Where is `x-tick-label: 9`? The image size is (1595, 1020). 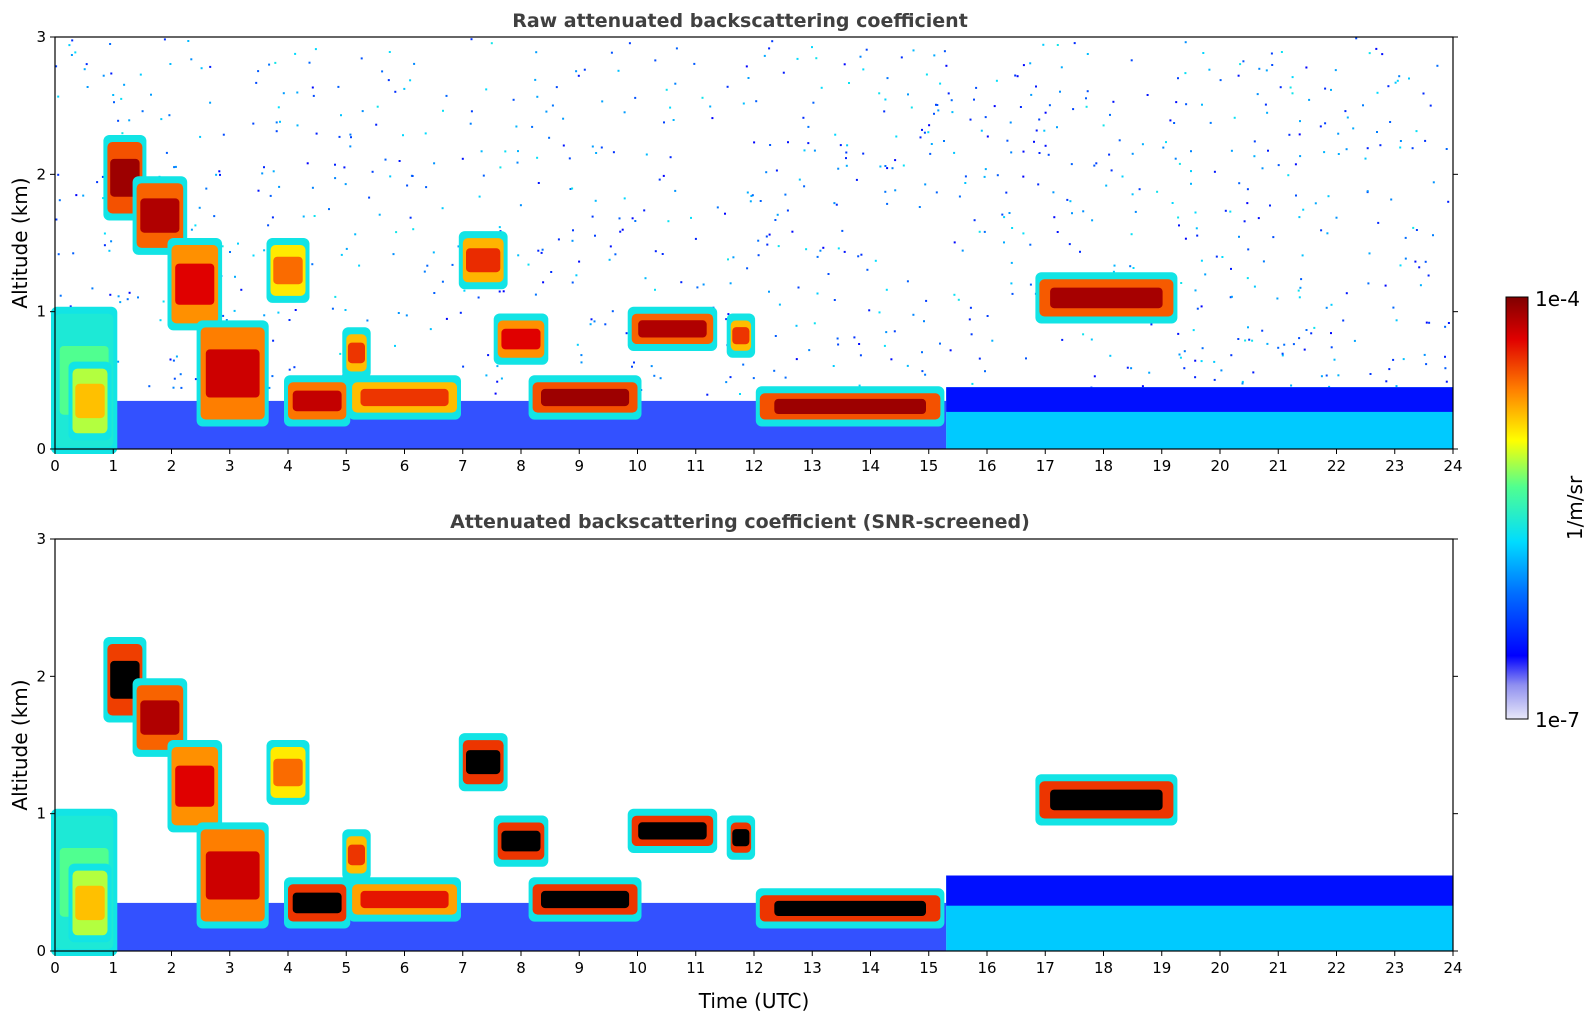
x-tick-label: 9 is located at coordinates (579, 968).